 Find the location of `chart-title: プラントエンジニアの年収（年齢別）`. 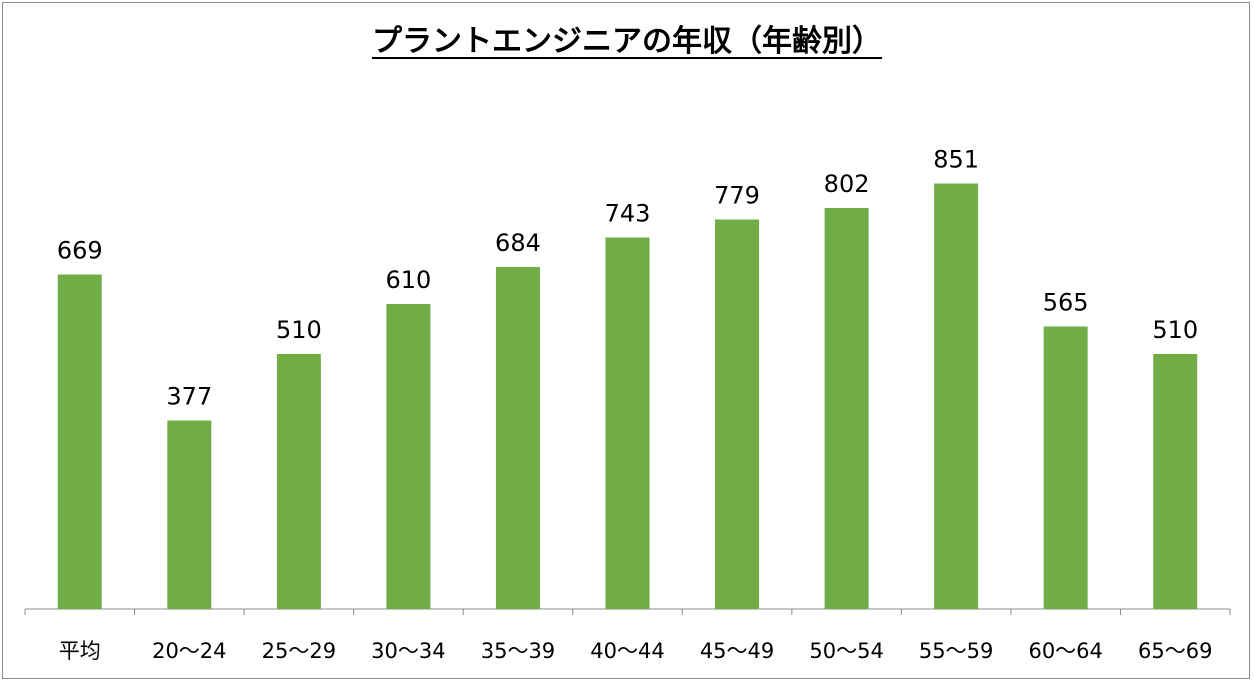

chart-title: プラントエンジニアの年収（年齢別） is located at coordinates (627, 41).